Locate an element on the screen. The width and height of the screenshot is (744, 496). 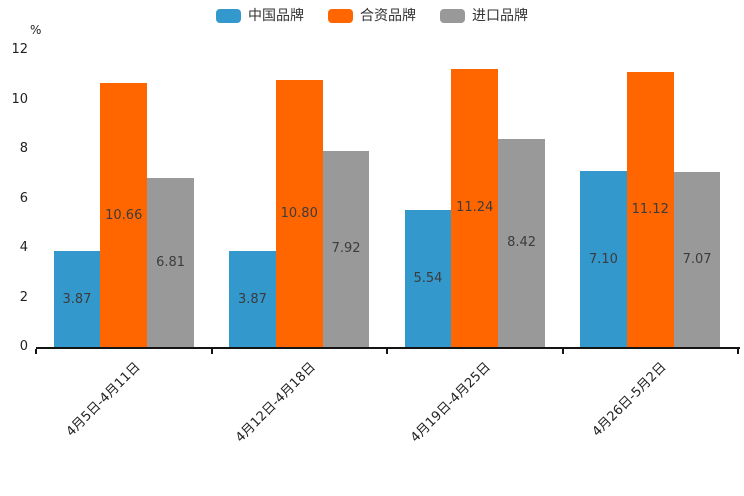
y-tick-label: 4 is located at coordinates (23, 247).